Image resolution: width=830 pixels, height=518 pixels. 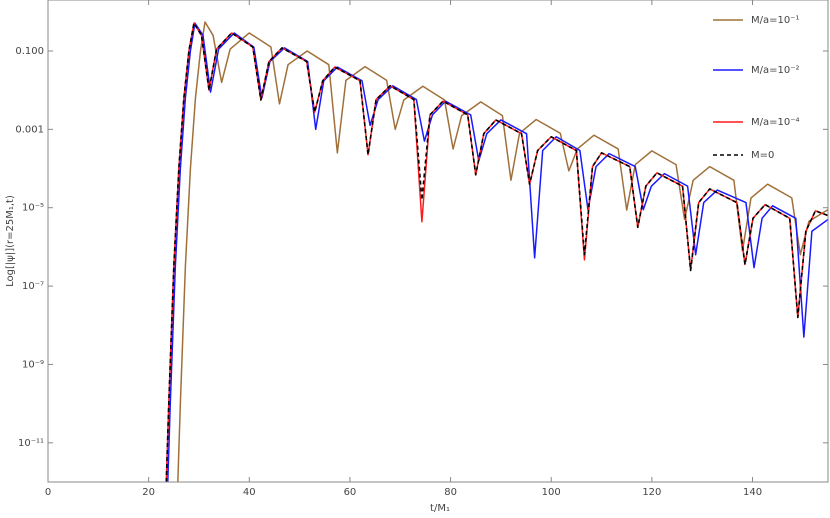 What do you see at coordinates (29, 51) in the screenshot?
I see `y-tick-label: 0.100` at bounding box center [29, 51].